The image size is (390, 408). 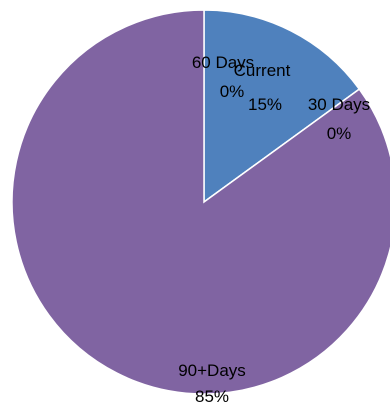 What do you see at coordinates (223, 62) in the screenshot?
I see `label-60-days-name: 60 Days` at bounding box center [223, 62].